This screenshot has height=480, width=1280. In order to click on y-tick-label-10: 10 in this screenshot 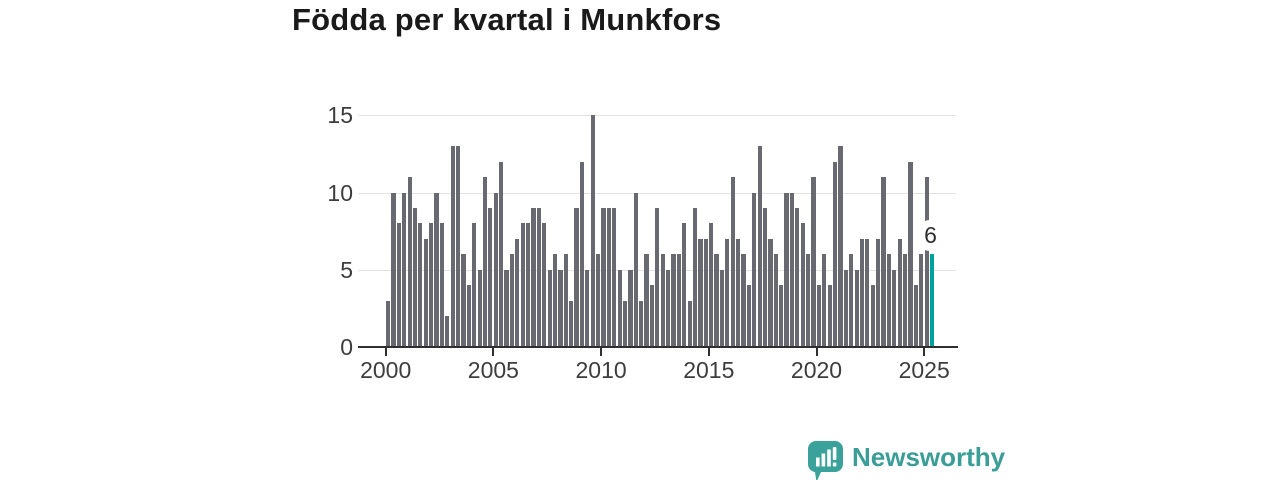, I will do `click(340, 192)`.